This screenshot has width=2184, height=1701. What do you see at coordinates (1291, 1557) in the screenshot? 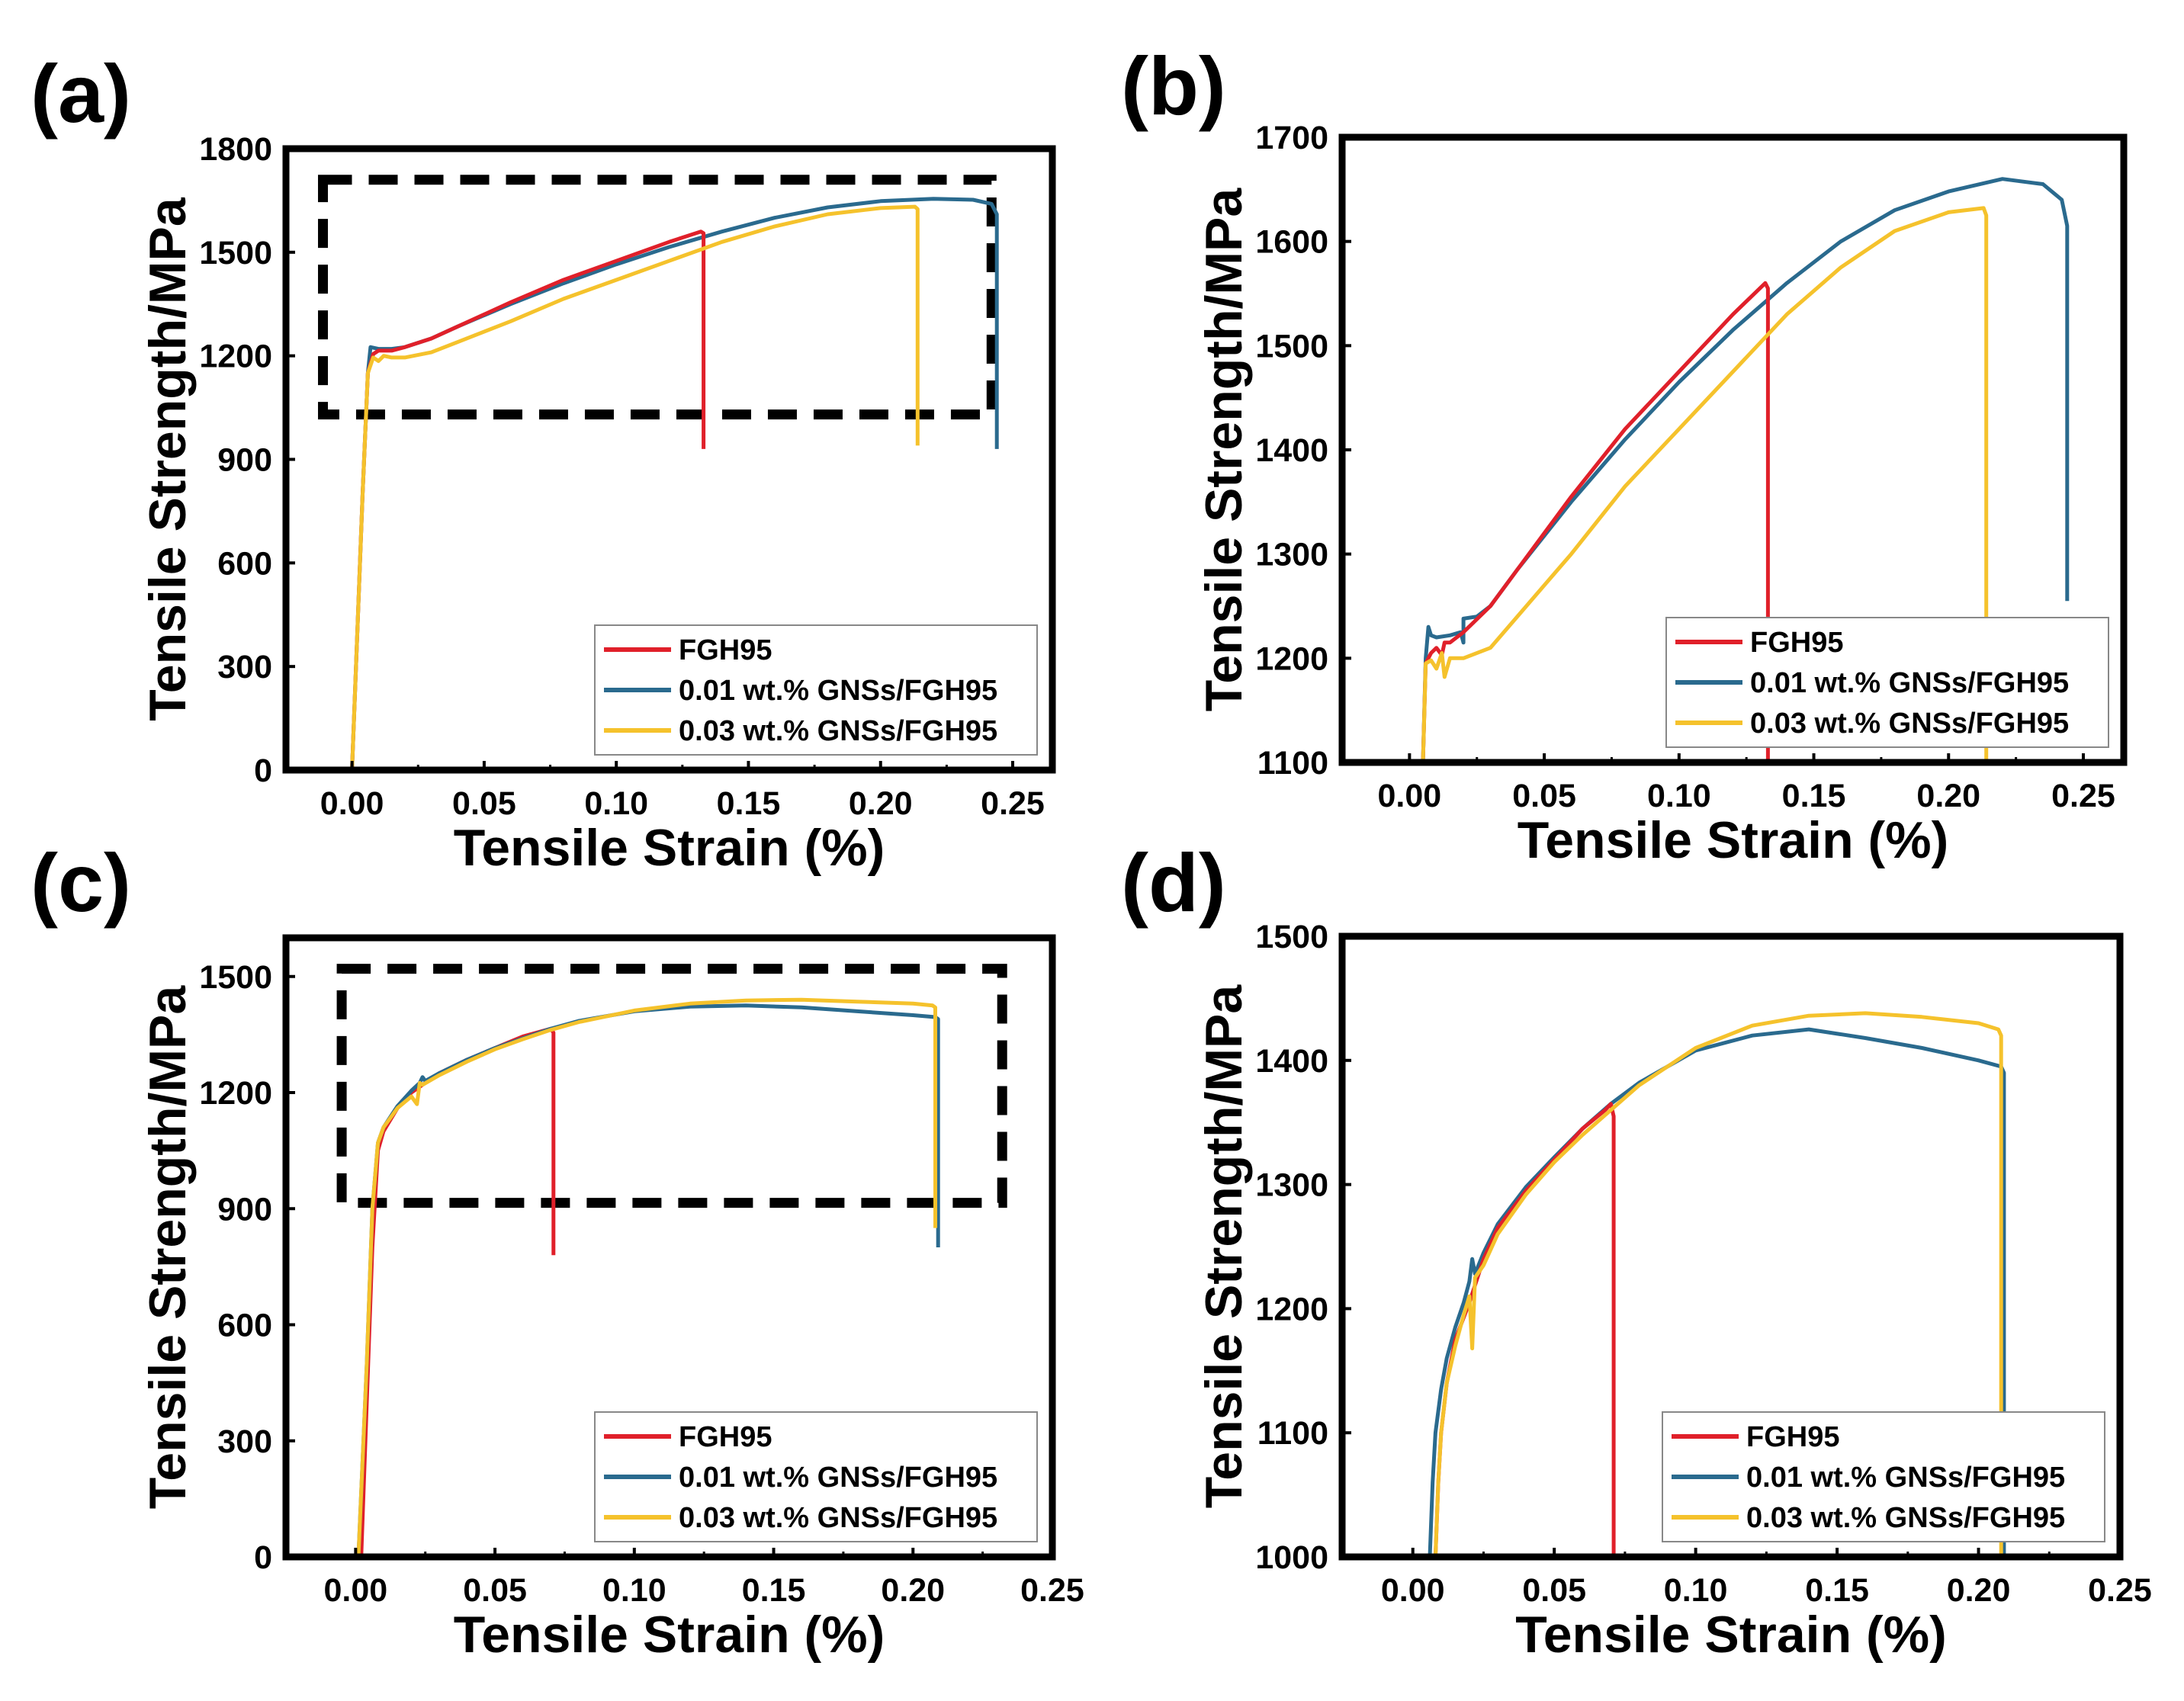
I see `y-tick-label: 1000` at bounding box center [1291, 1557].